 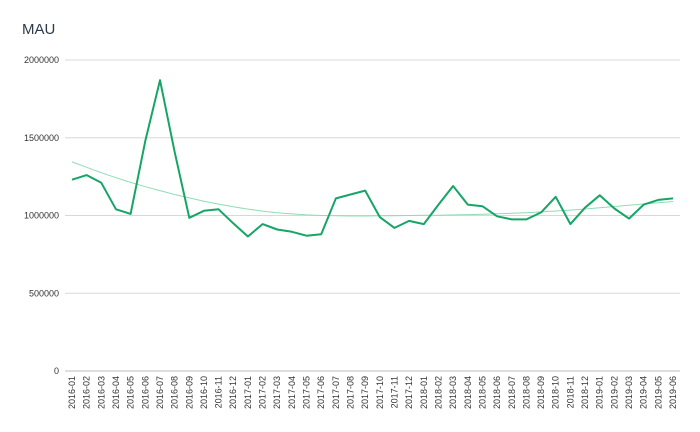 I want to click on x-tick-label: 2017-07, so click(x=336, y=392).